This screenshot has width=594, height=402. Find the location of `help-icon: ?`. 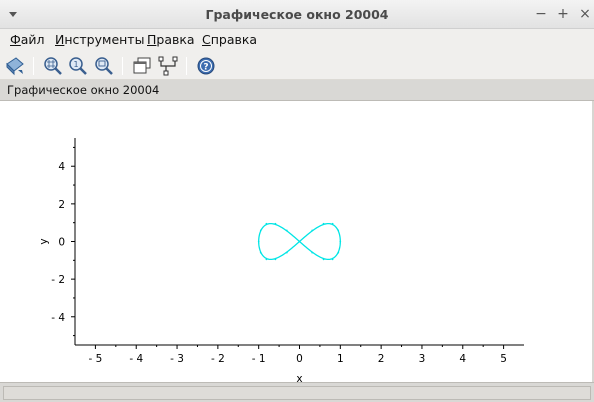

help-icon: ? is located at coordinates (206, 66).